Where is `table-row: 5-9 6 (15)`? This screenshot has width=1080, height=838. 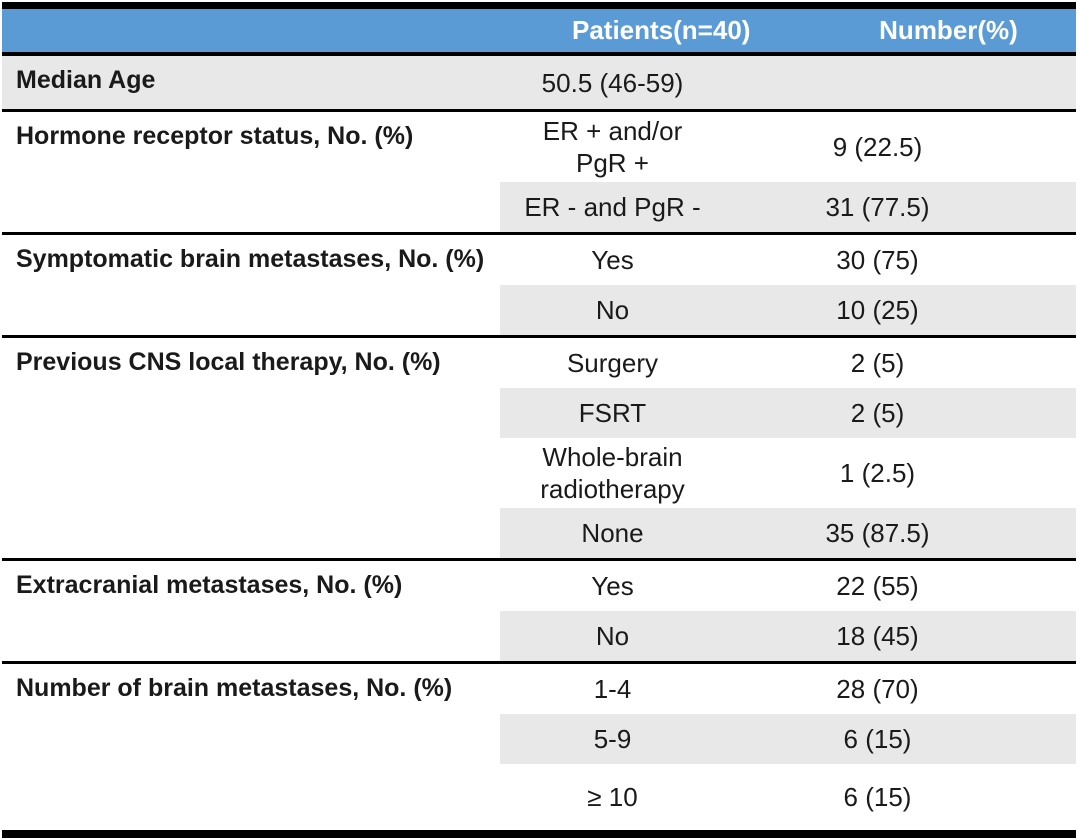 table-row: 5-9 6 (15) is located at coordinates (539, 739).